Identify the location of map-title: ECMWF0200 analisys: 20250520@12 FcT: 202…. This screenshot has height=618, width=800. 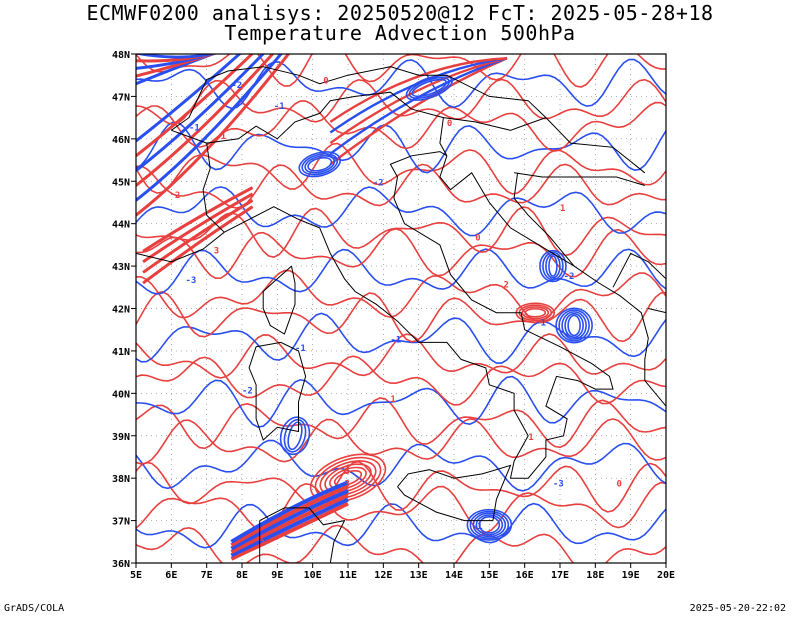
(400, 13).